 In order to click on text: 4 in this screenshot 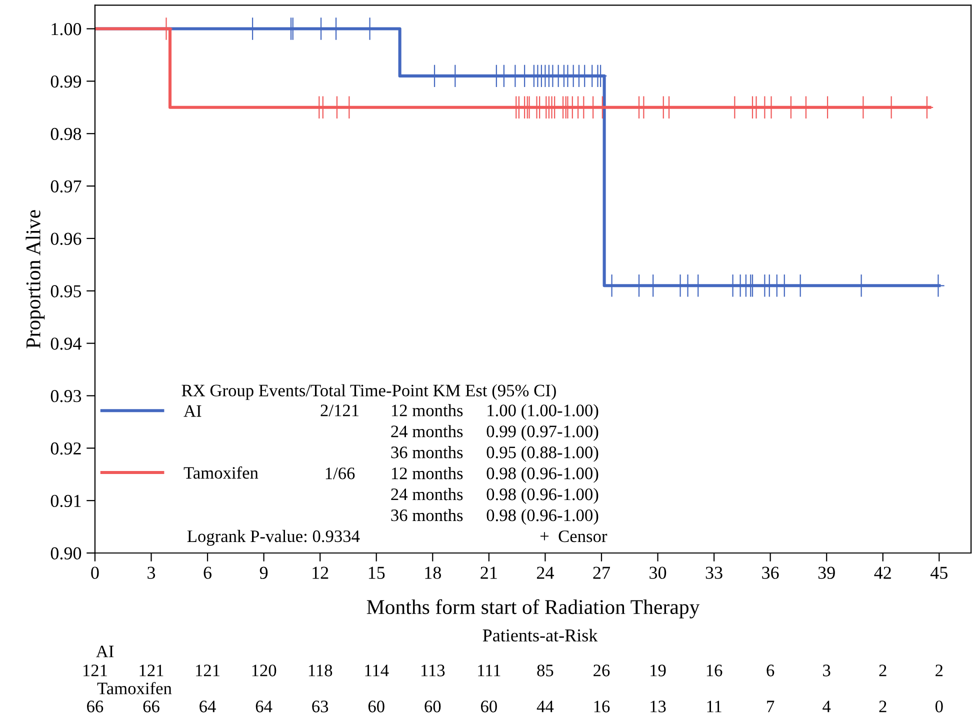, I will do `click(826, 706)`.